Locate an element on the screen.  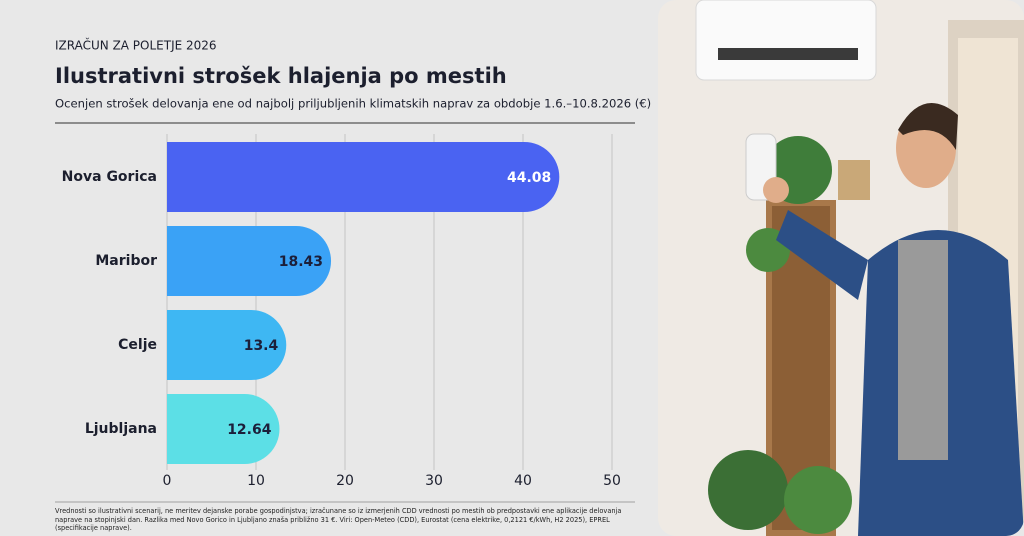
x-tick-label: 50 is located at coordinates (612, 481).